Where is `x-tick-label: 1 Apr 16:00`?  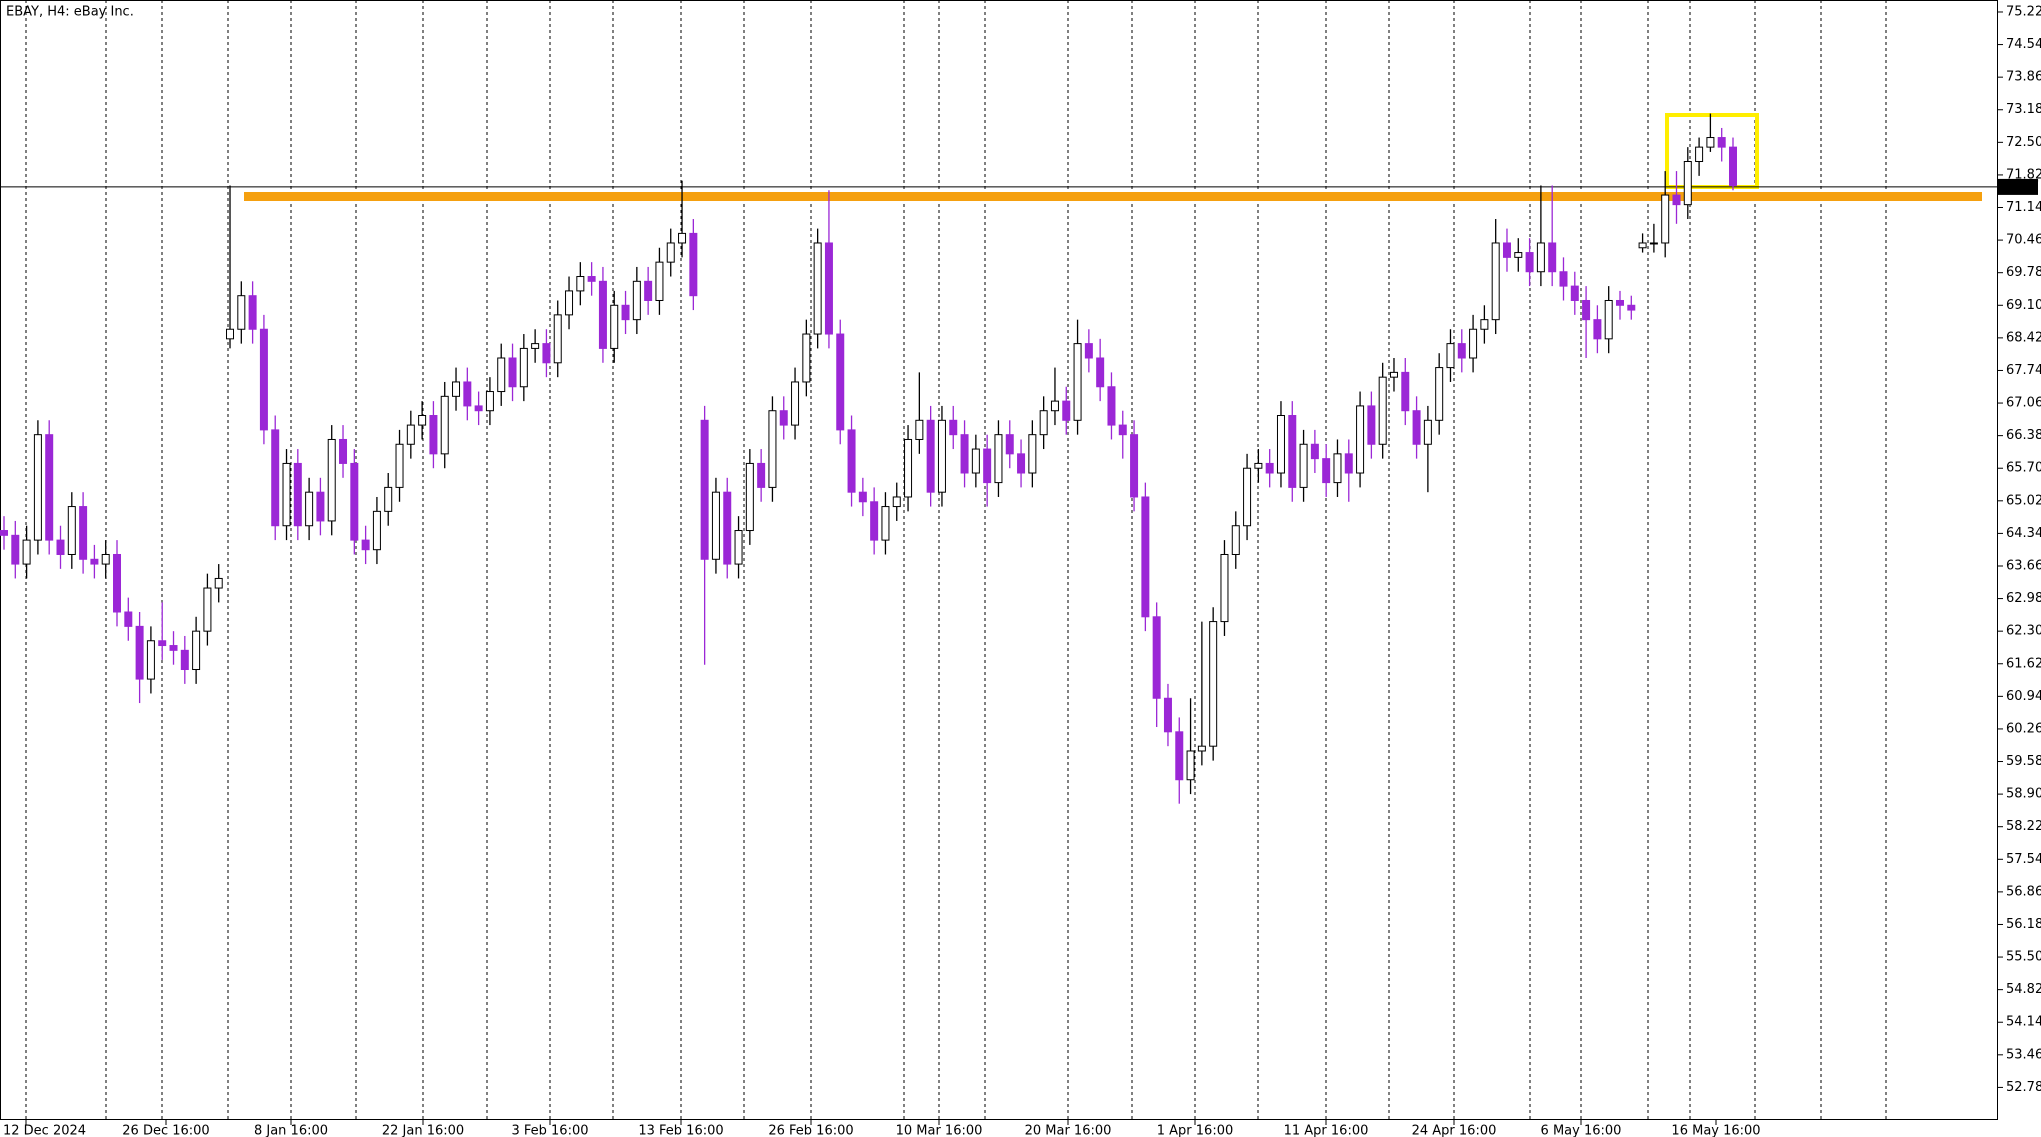 x-tick-label: 1 Apr 16:00 is located at coordinates (1195, 1130).